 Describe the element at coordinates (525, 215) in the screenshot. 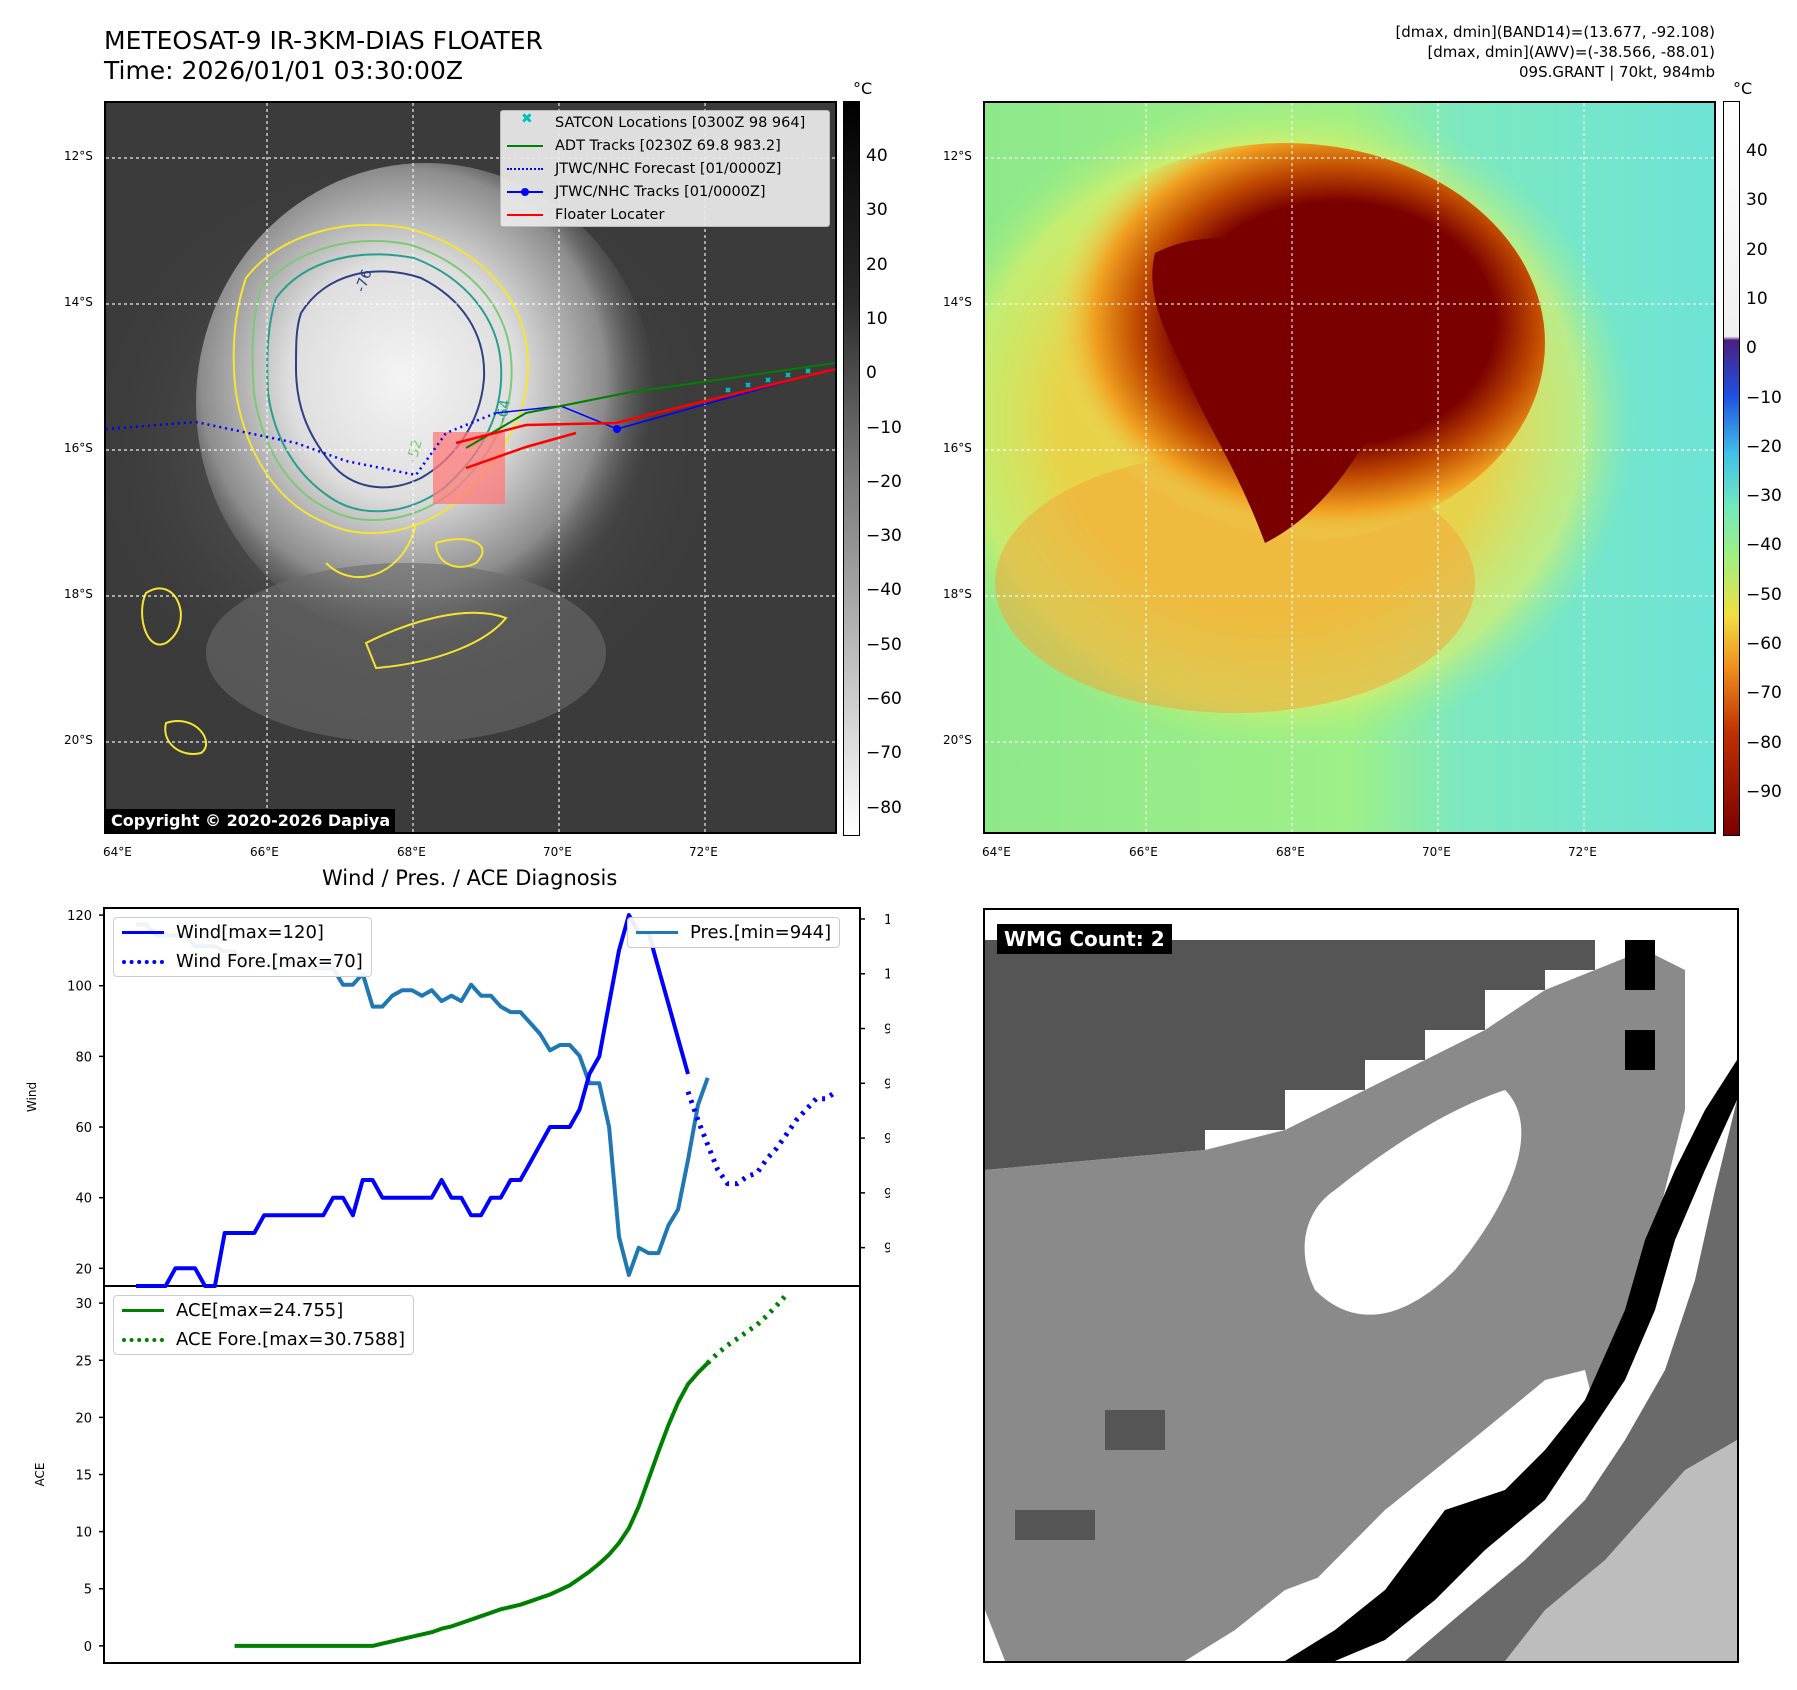

I see `floater-line-icon` at that location.